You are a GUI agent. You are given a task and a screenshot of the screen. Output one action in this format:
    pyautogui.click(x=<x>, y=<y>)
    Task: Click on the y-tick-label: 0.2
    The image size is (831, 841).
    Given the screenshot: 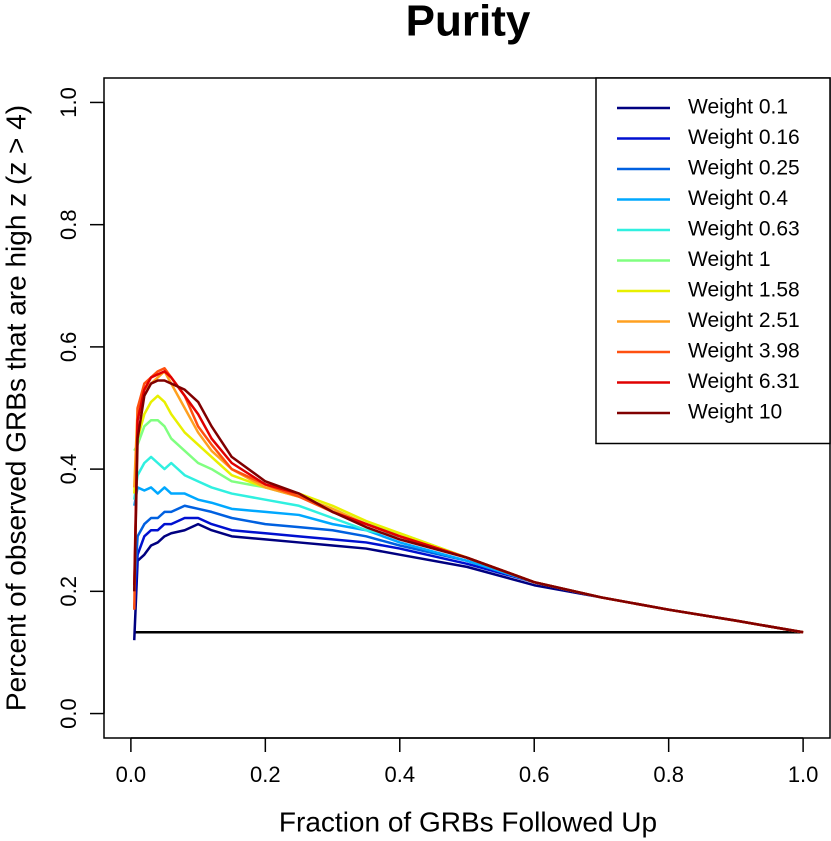 What is the action you would take?
    pyautogui.click(x=68, y=591)
    